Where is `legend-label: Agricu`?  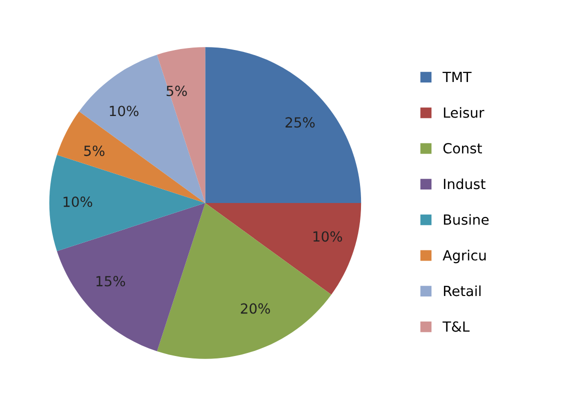
legend-label: Agricu is located at coordinates (464, 257).